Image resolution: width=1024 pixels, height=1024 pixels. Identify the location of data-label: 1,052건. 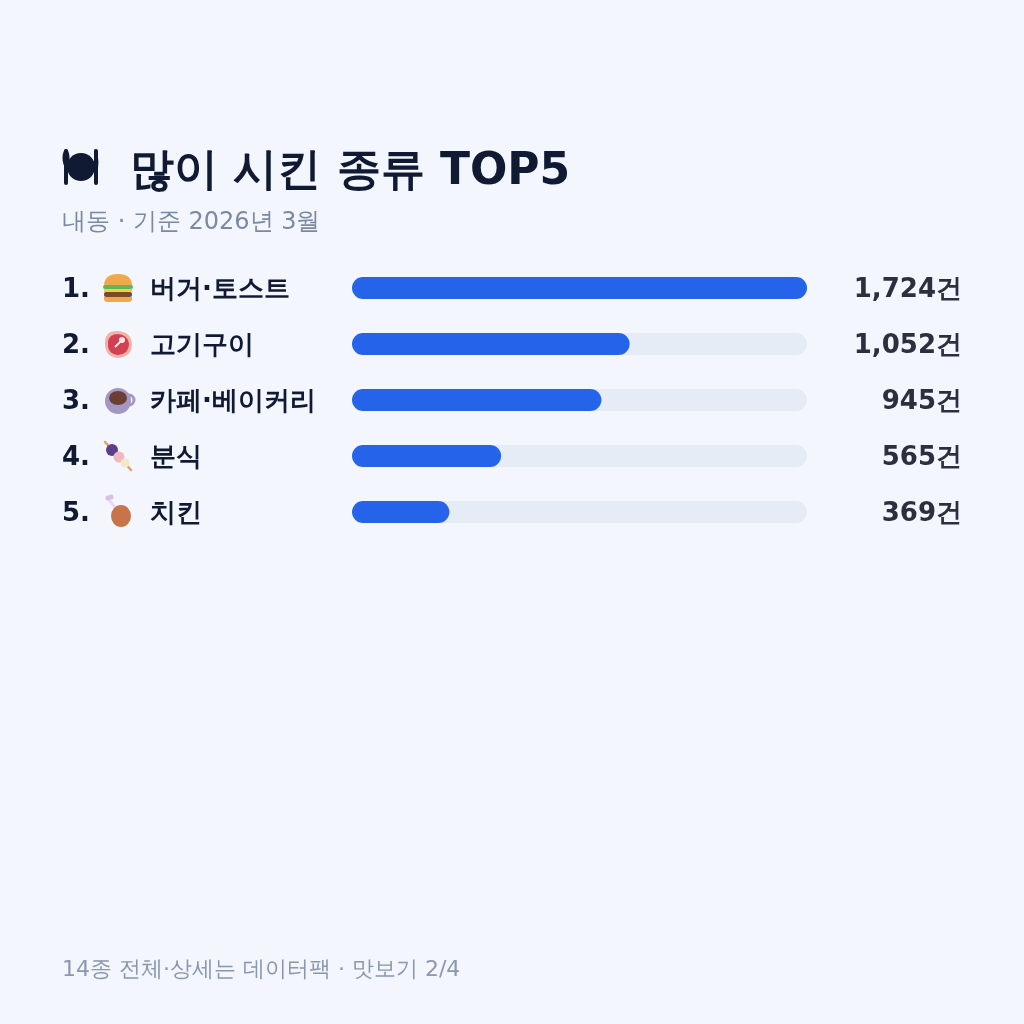
(907, 344).